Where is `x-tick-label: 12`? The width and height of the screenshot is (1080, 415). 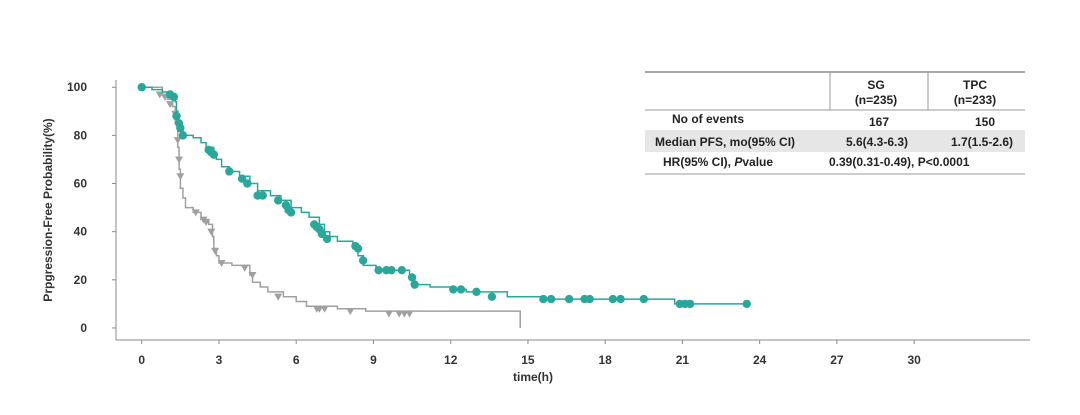 x-tick-label: 12 is located at coordinates (451, 360).